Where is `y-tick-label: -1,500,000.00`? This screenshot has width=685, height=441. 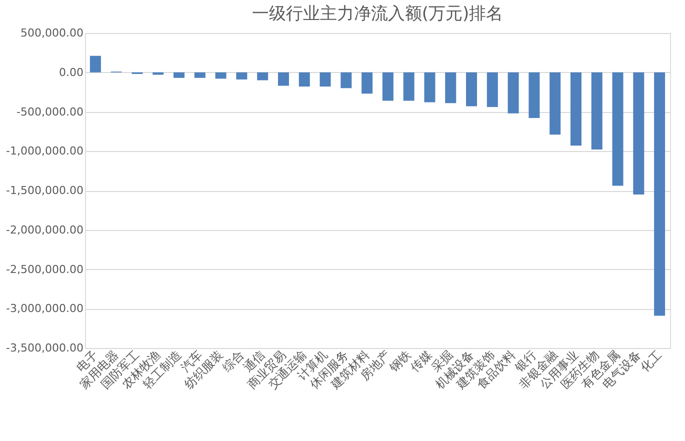 y-tick-label: -1,500,000.00 is located at coordinates (45, 190).